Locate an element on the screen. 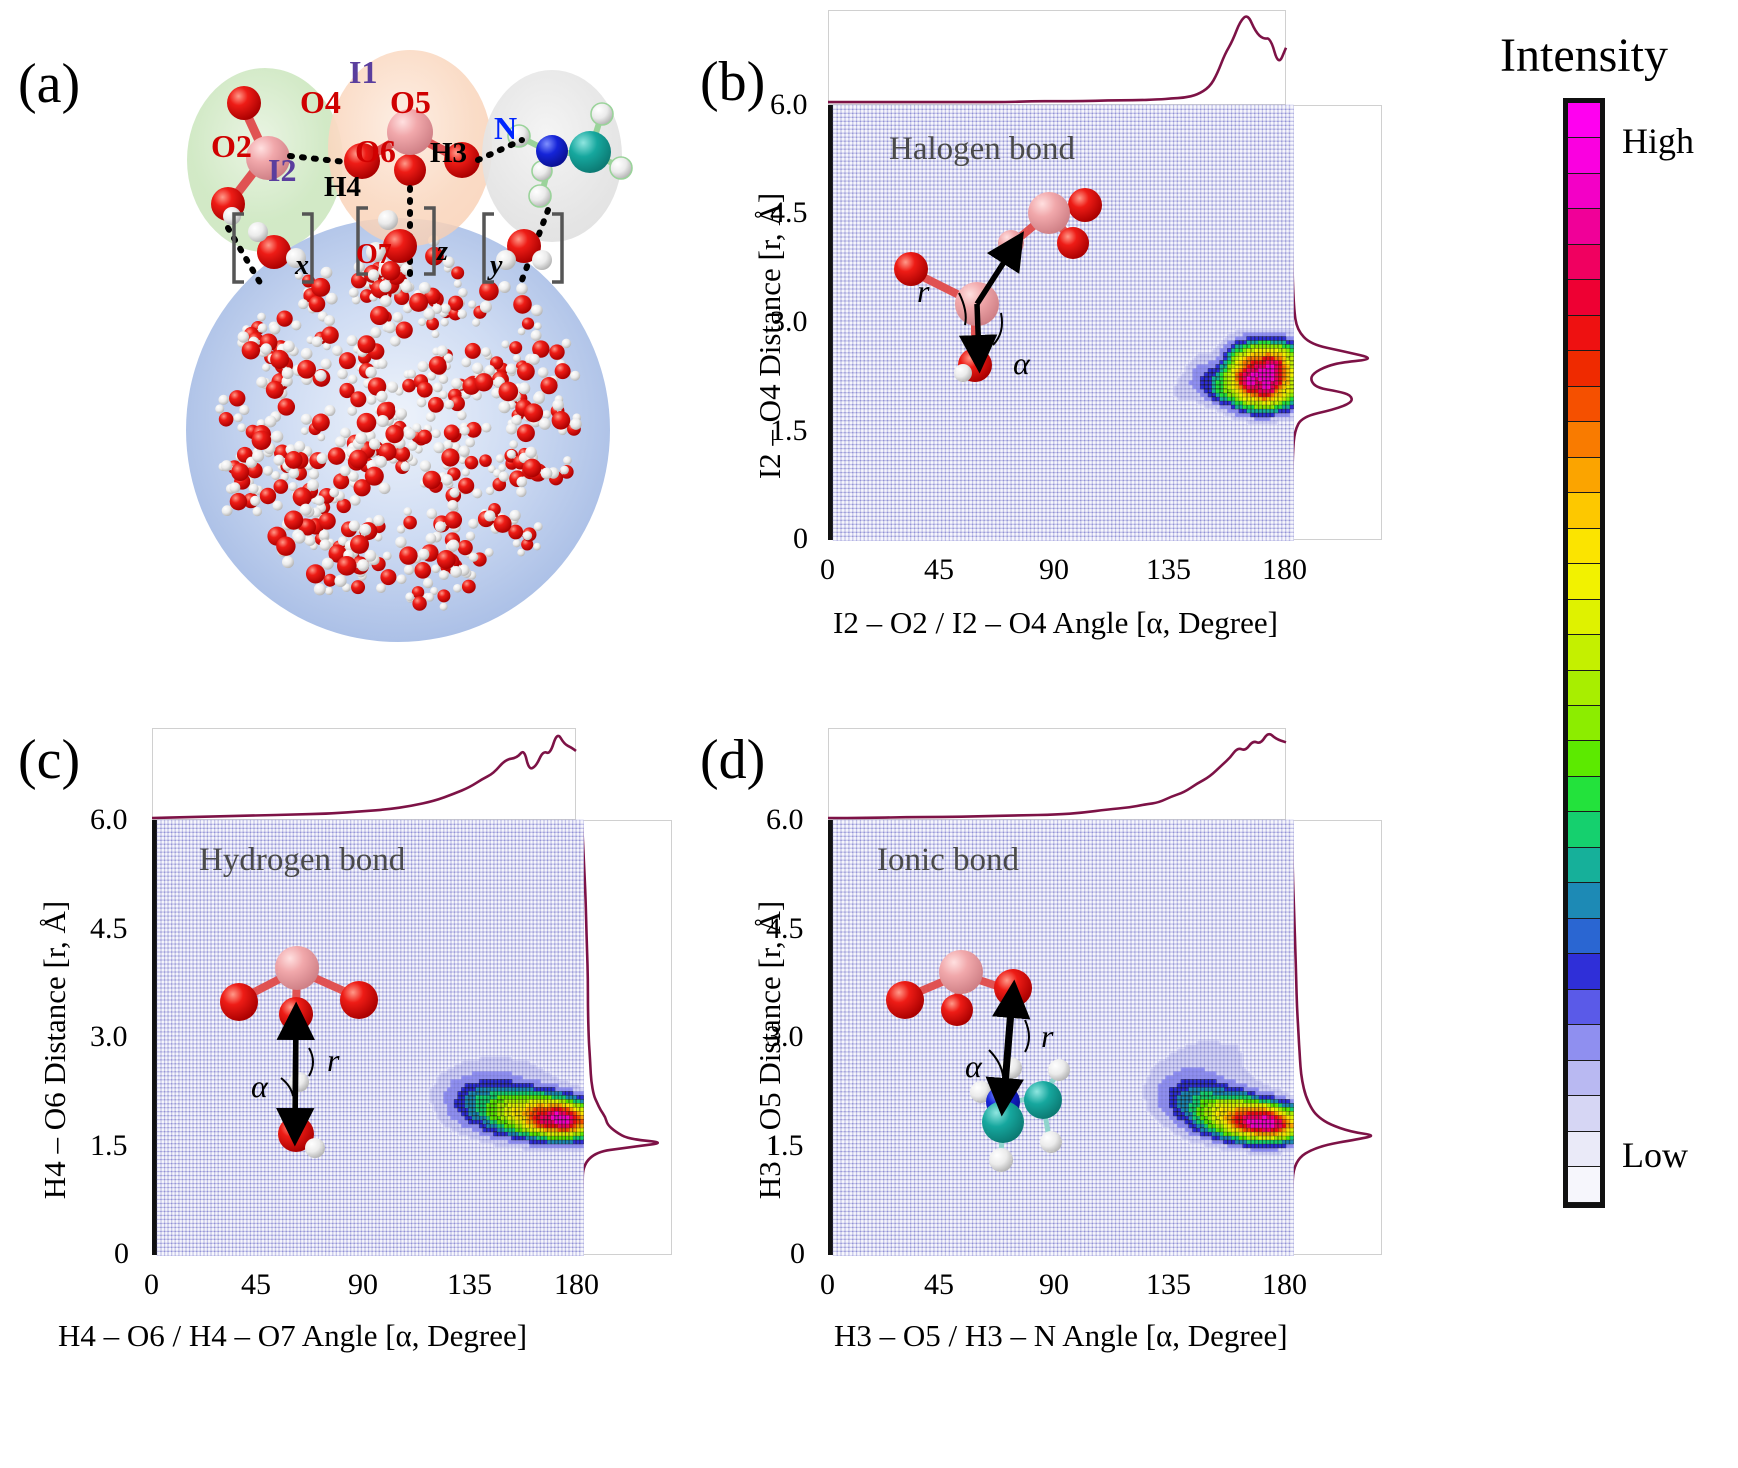 The image size is (1738, 1468). atom-label-H4: H4 is located at coordinates (343, 187).